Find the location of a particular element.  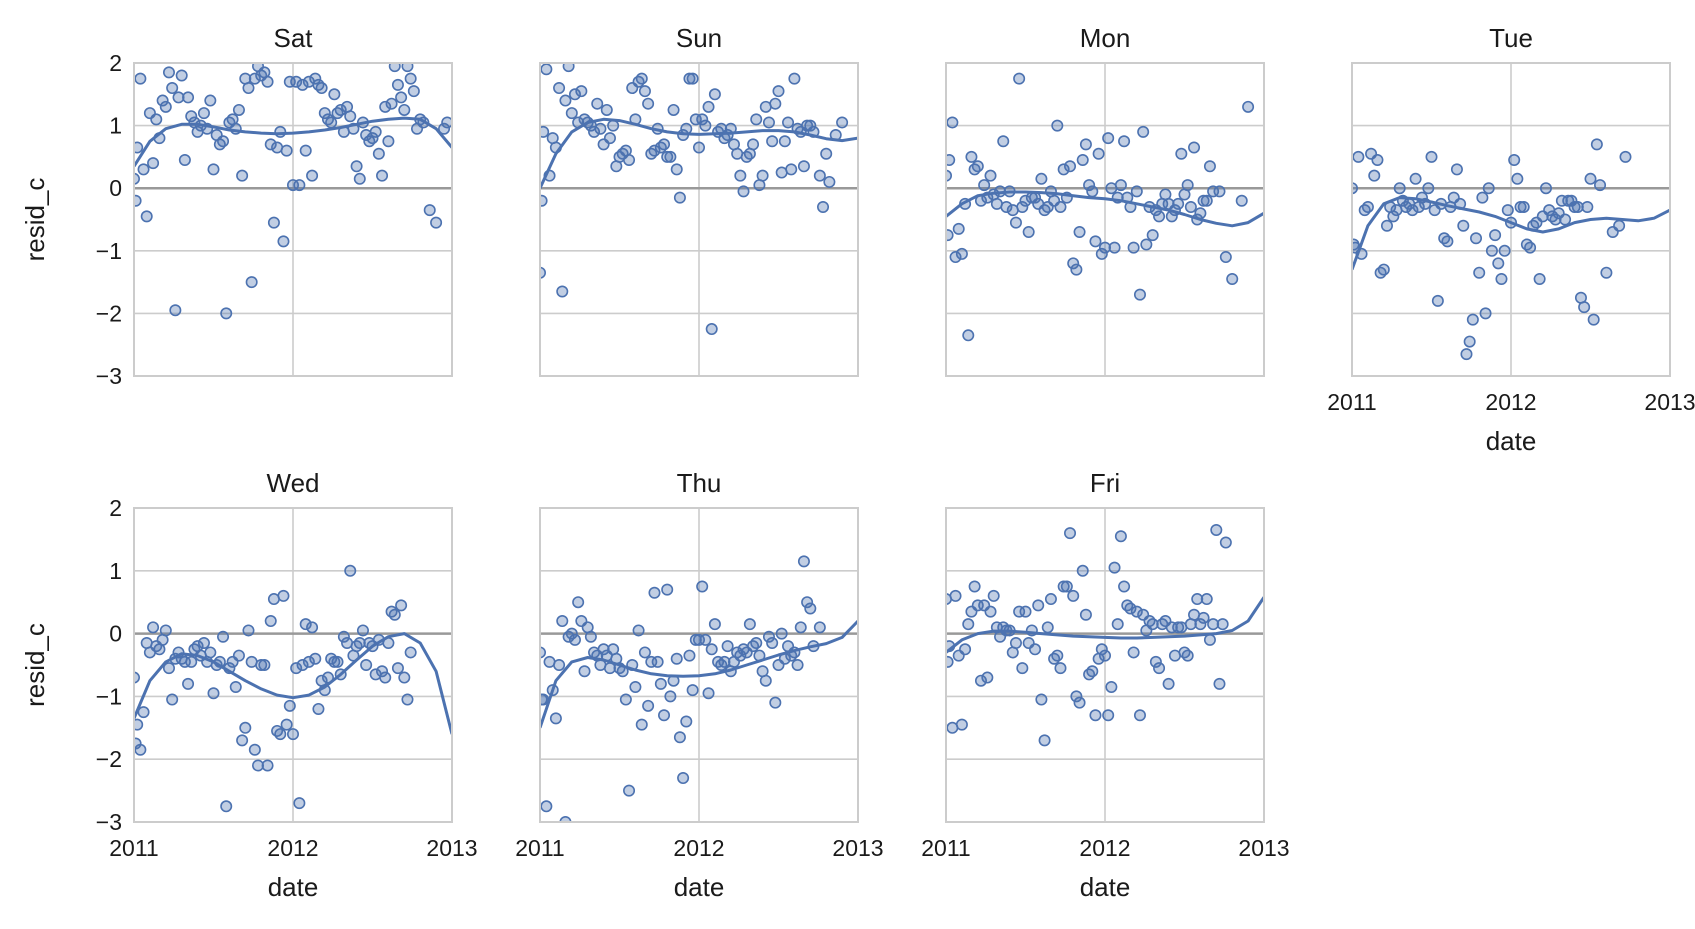

facet-sat: Sat −3 −2 −1 0 1 2 resid_c is located at coordinates (236, 206).